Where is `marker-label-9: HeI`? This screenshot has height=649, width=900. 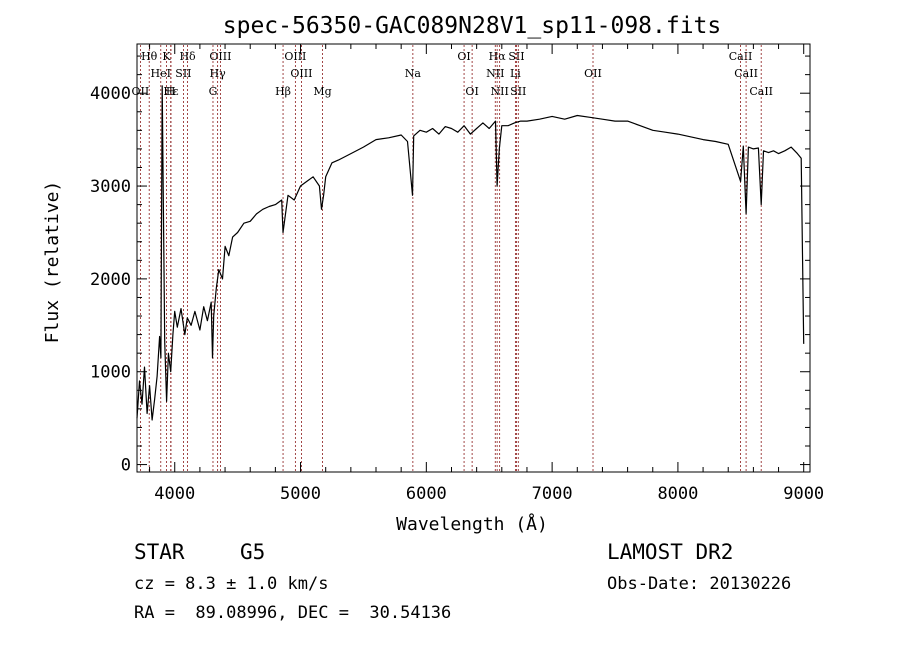 marker-label-9: HeI is located at coordinates (161, 73).